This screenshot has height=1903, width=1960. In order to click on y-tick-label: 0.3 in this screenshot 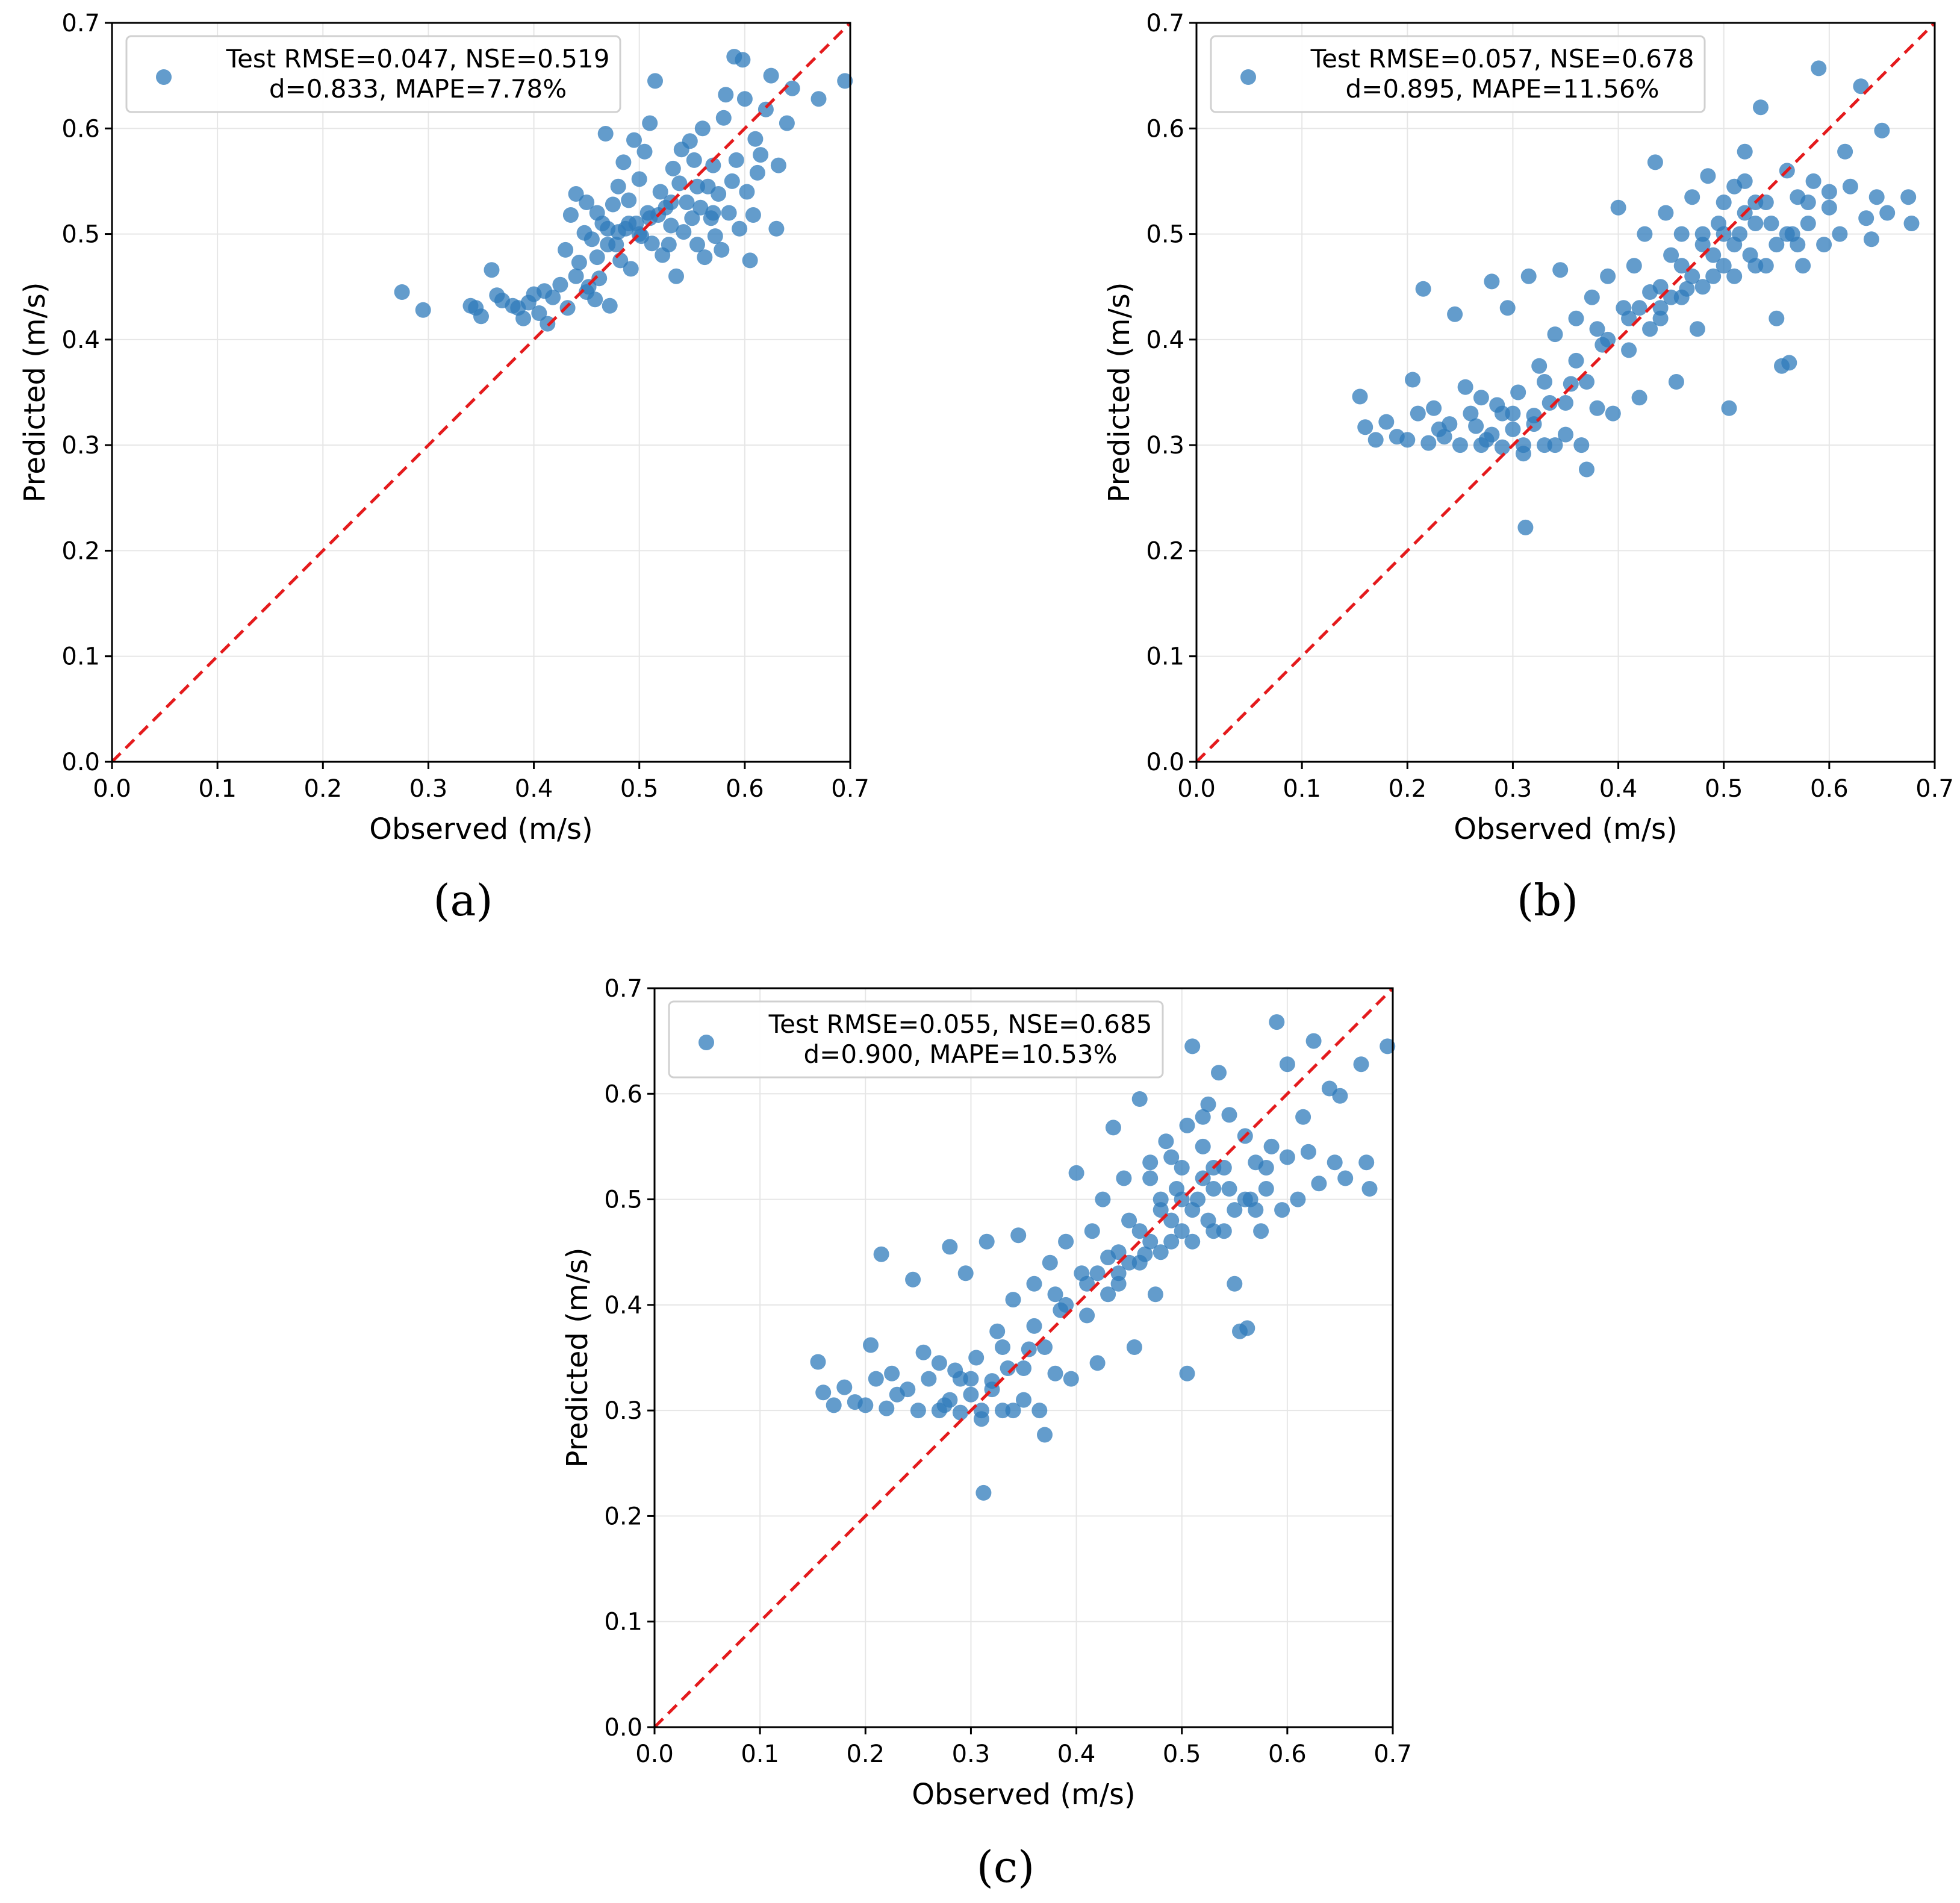, I will do `click(80, 445)`.